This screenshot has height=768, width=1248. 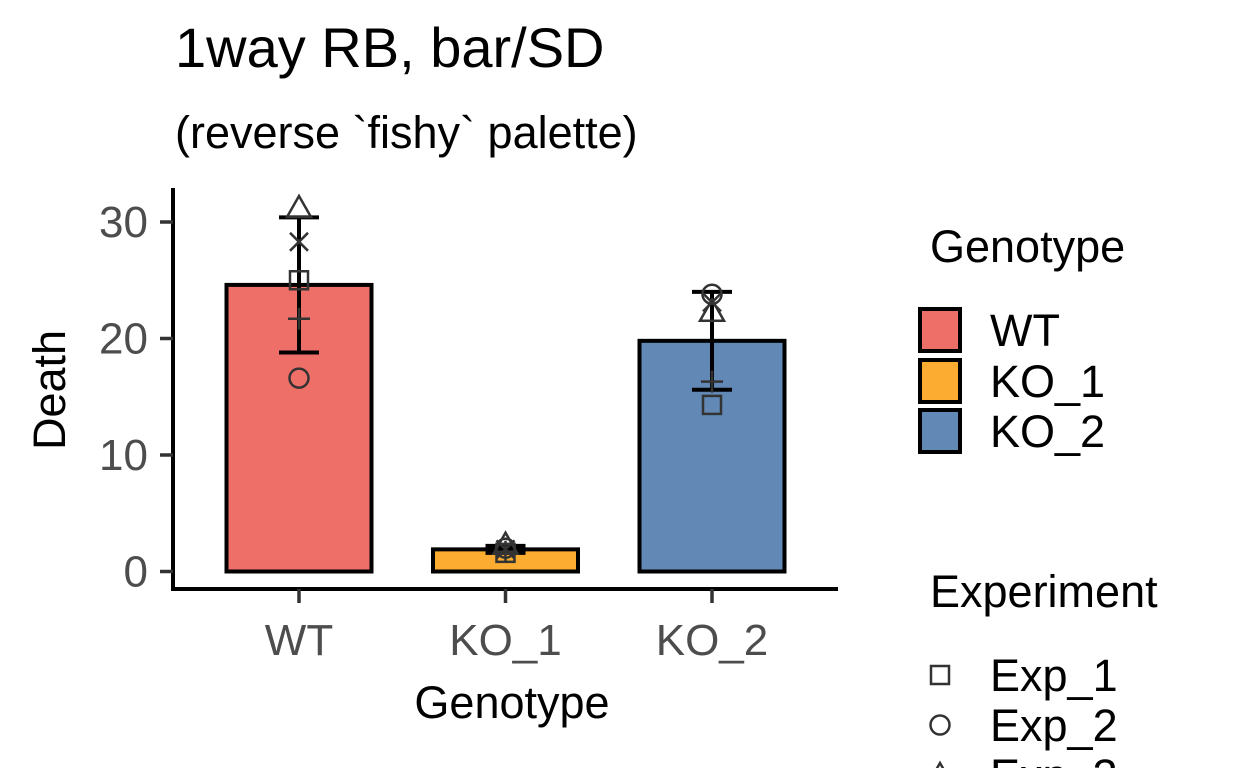 What do you see at coordinates (136, 397) in the screenshot?
I see `y-ticks: 0 10 20 30` at bounding box center [136, 397].